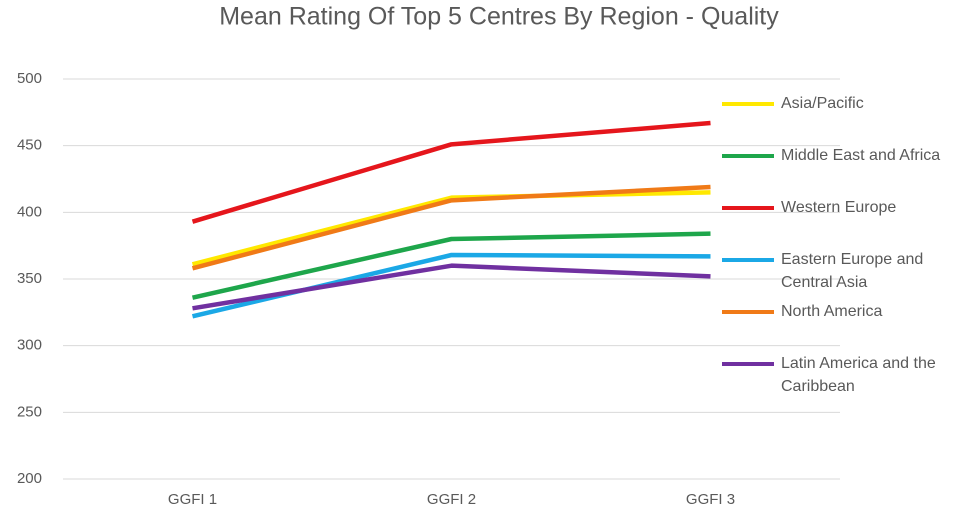 Image resolution: width=967 pixels, height=515 pixels. What do you see at coordinates (29, 411) in the screenshot?
I see `y-tick-label: 250` at bounding box center [29, 411].